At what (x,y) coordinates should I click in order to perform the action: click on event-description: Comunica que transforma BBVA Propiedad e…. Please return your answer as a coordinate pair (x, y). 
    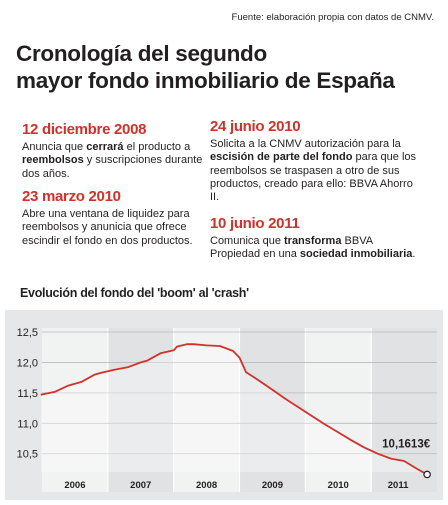
    Looking at the image, I should click on (317, 248).